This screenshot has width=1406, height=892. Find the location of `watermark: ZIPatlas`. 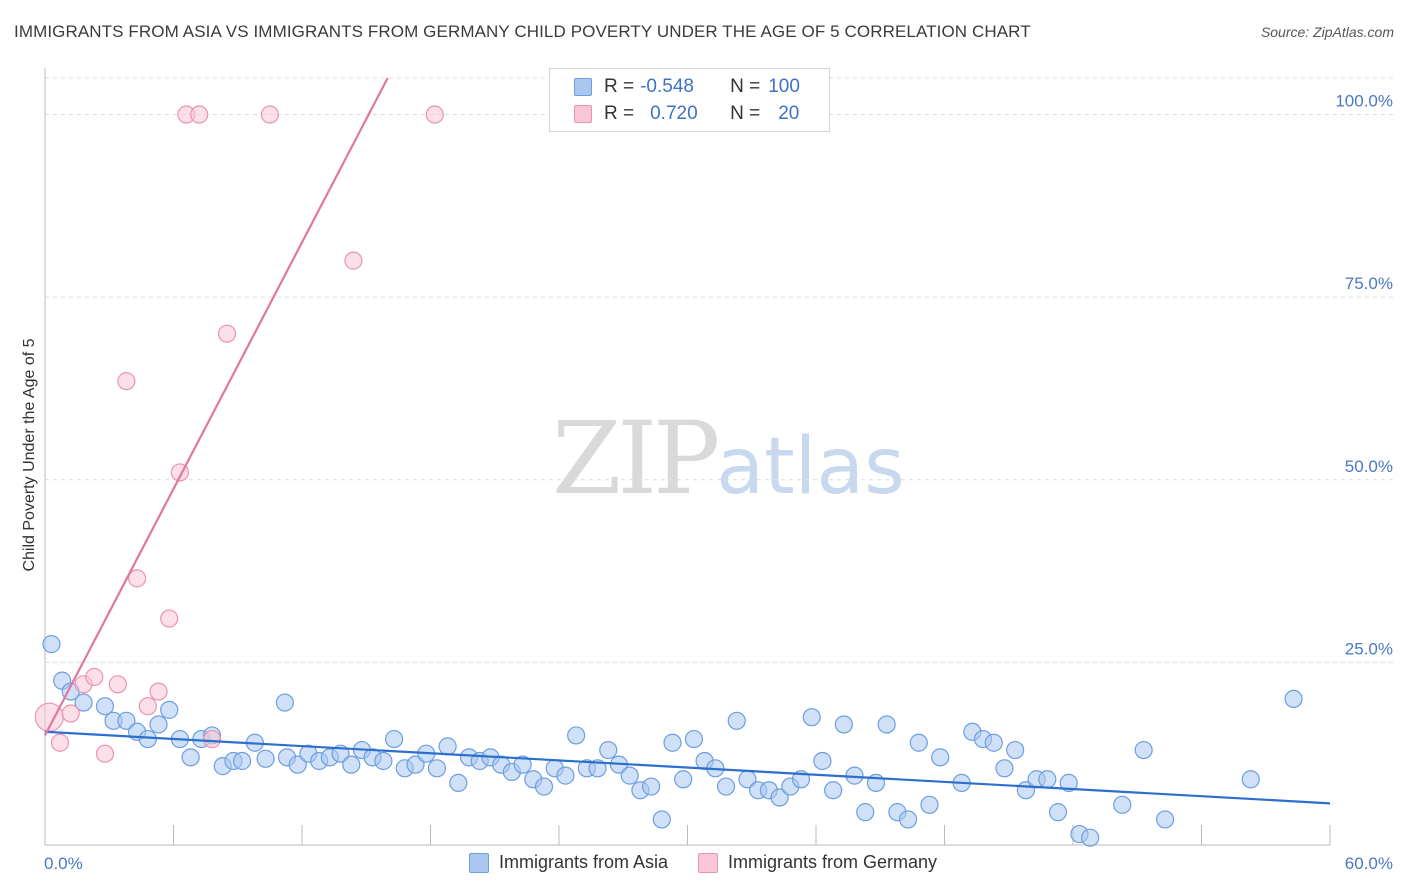

watermark: ZIPatlas is located at coordinates (728, 458).